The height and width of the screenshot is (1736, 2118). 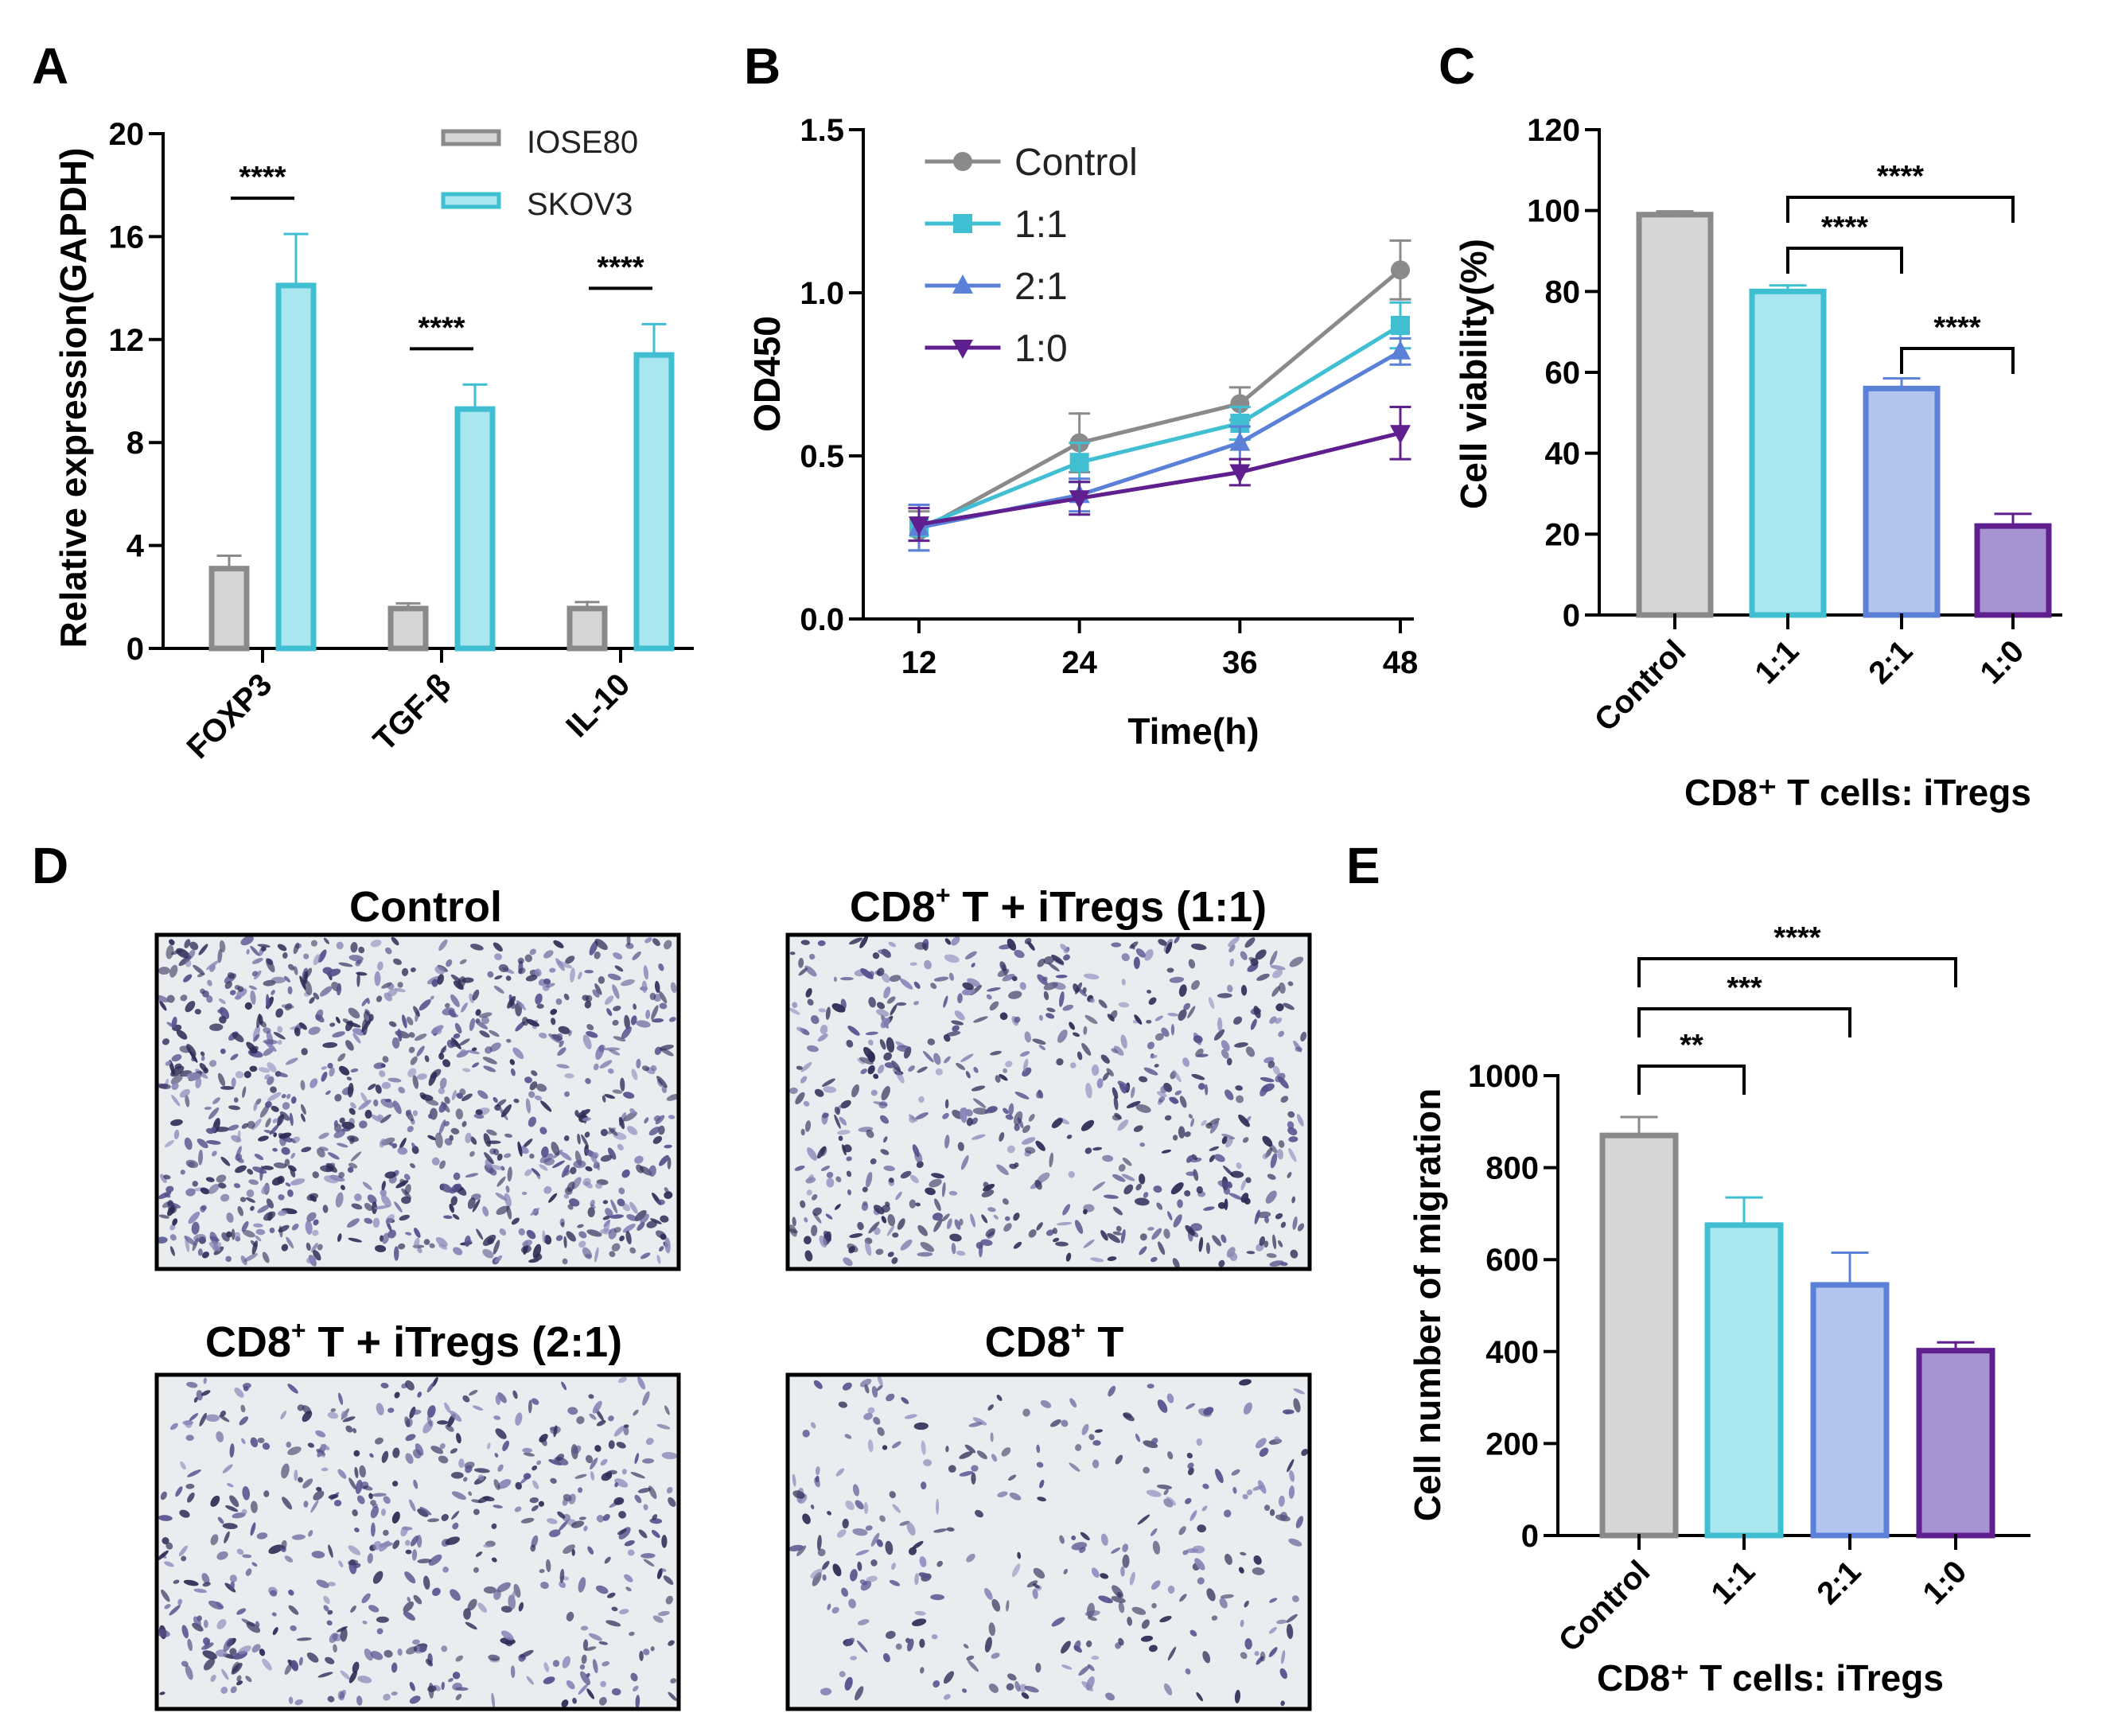 What do you see at coordinates (1512, 1168) in the screenshot?
I see `chart-e-ytick-label: 800` at bounding box center [1512, 1168].